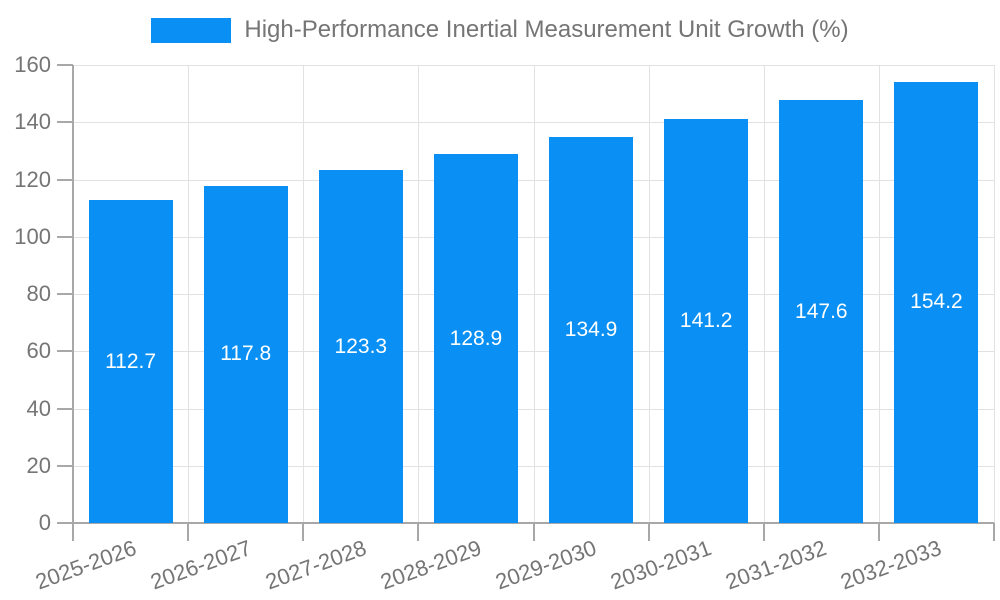 This screenshot has width=1000, height=600. Describe the element at coordinates (191, 30) in the screenshot. I see `legend-swatch-icon` at that location.